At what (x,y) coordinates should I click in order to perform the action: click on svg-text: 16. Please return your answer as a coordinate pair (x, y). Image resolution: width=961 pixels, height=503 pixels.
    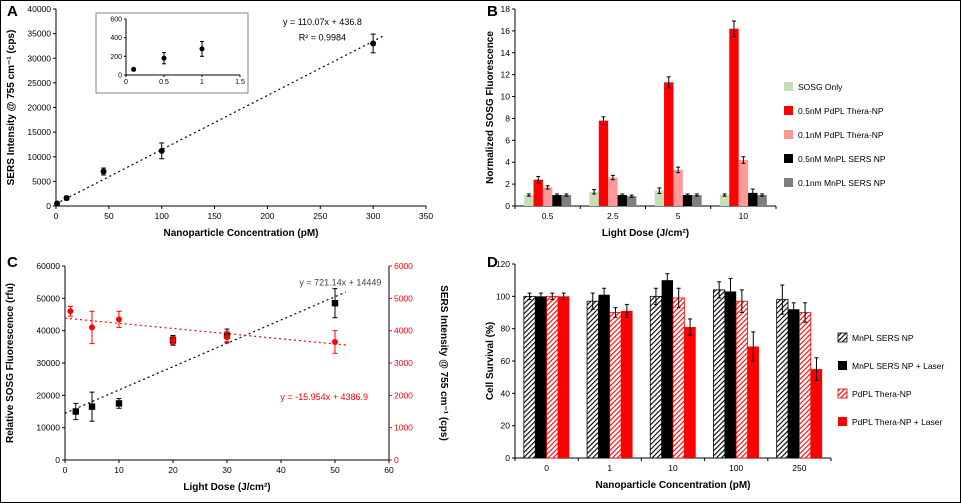
    Looking at the image, I should click on (506, 31).